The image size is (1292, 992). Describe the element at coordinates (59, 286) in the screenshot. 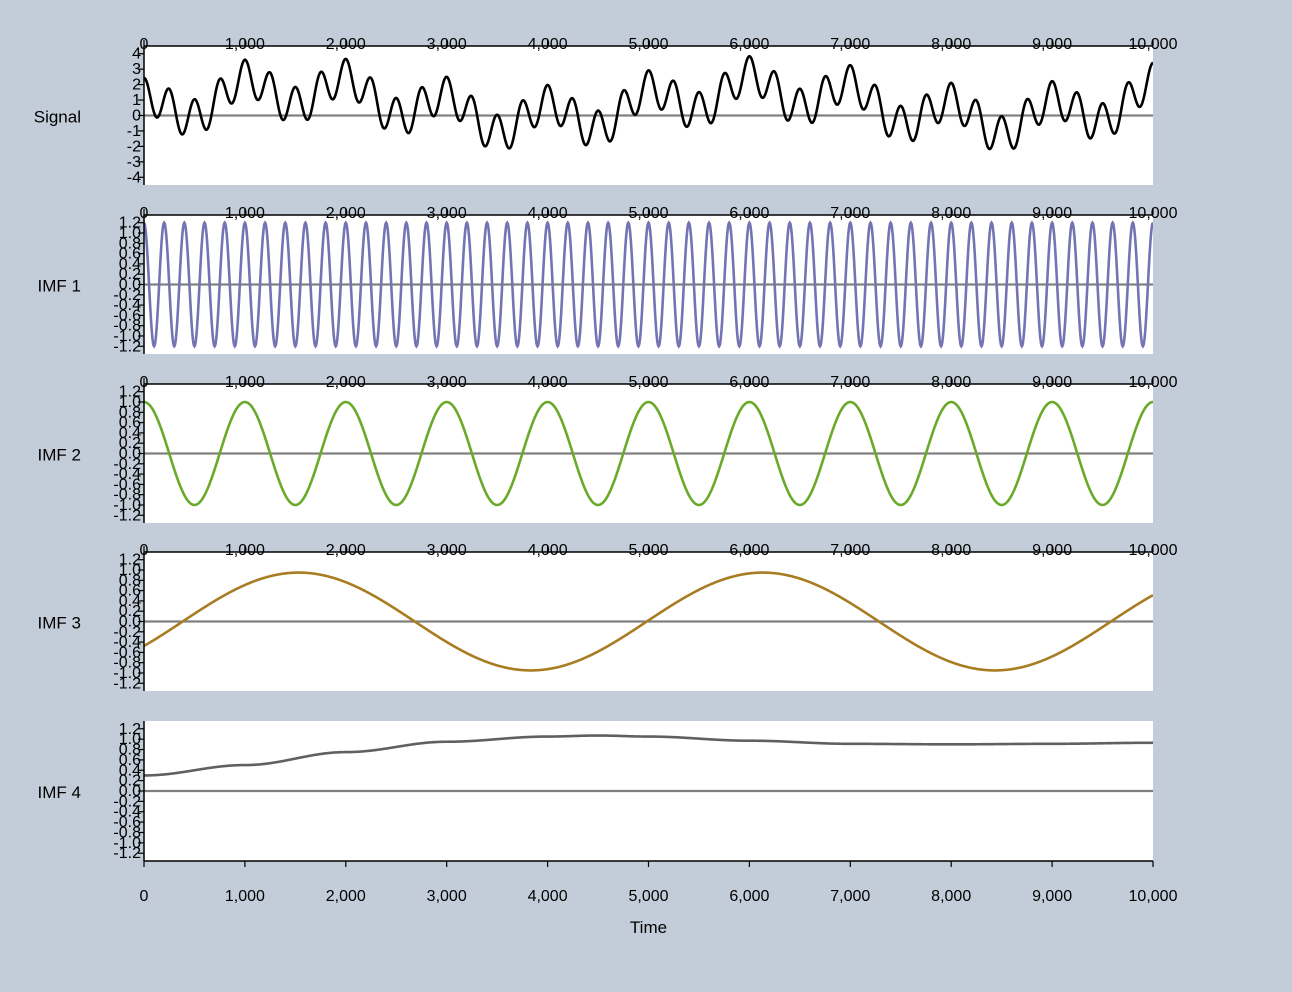

I see `row-label: IMF 1` at that location.